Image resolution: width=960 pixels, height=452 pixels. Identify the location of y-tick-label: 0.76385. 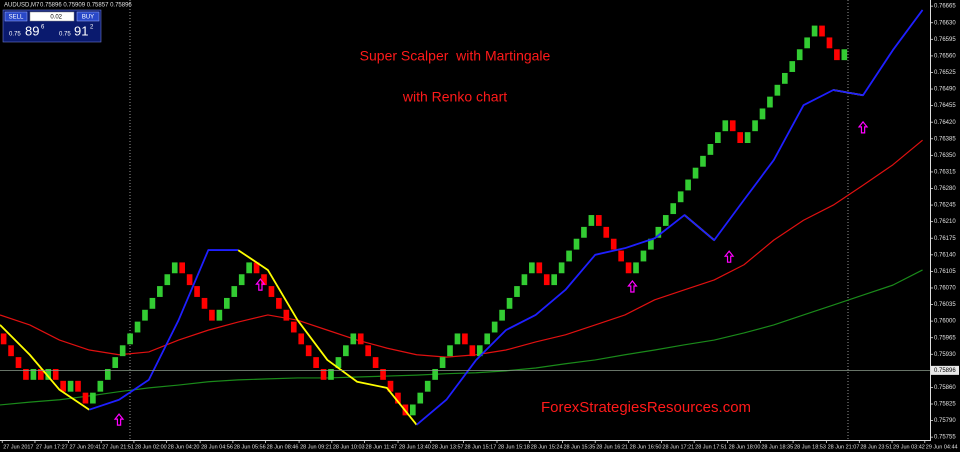
(945, 139).